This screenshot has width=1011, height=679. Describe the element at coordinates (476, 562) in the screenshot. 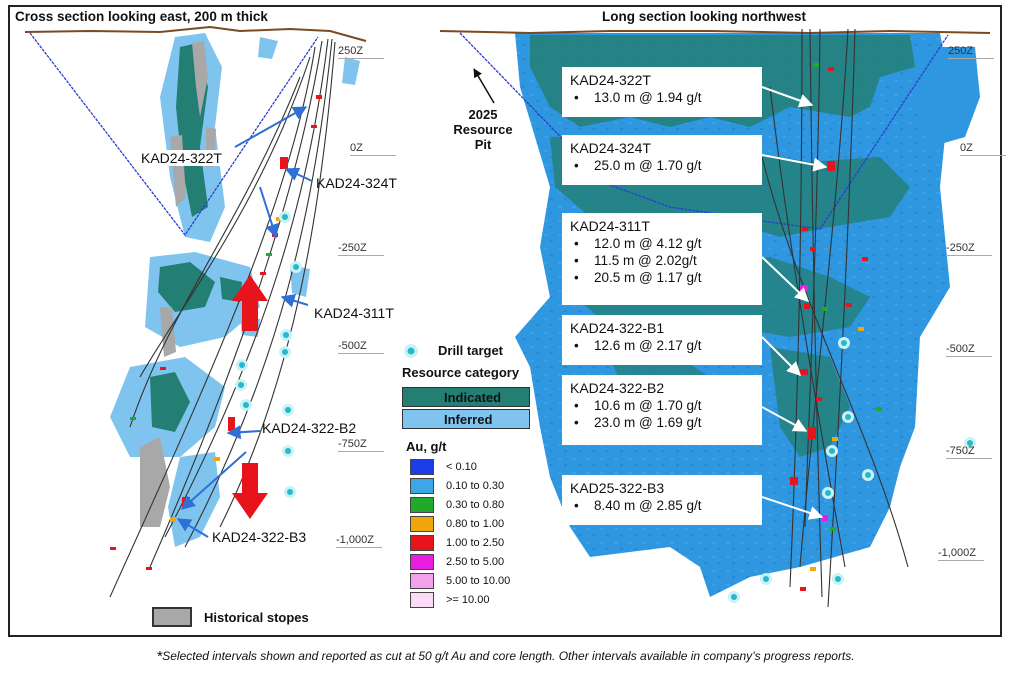

I see `au-class-row: 2.50 to 5.00` at that location.